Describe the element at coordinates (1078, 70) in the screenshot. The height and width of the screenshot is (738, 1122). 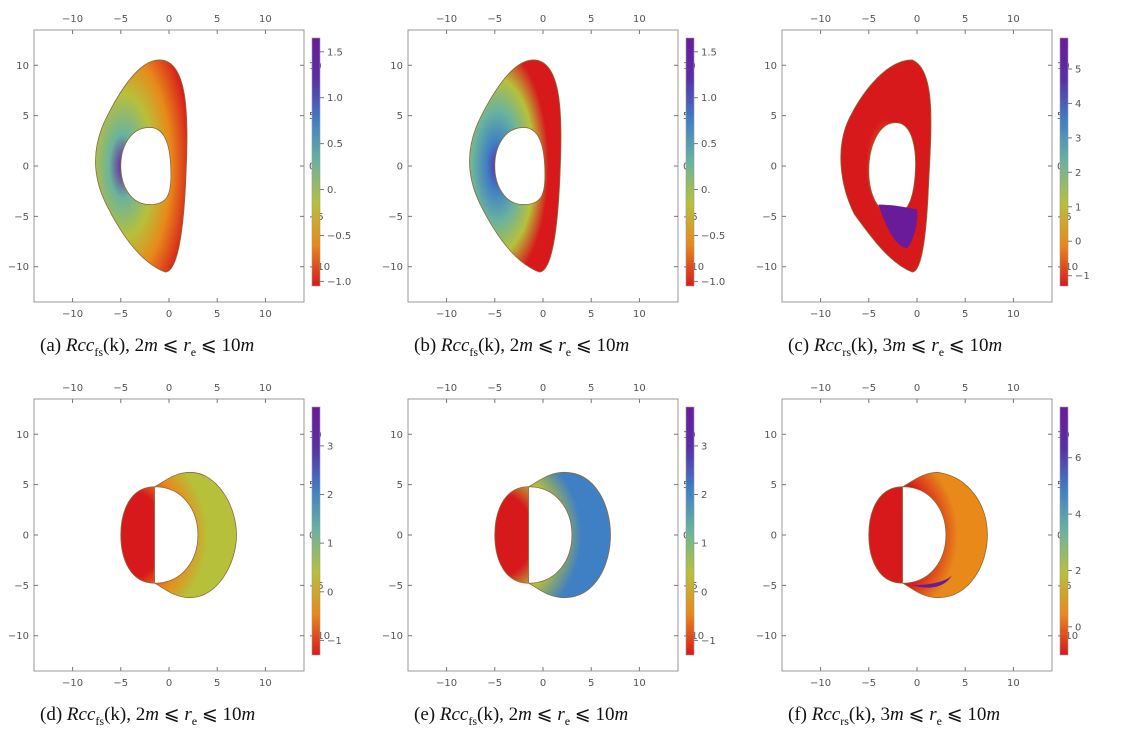
I see `colorbar-tick-label: 5` at that location.